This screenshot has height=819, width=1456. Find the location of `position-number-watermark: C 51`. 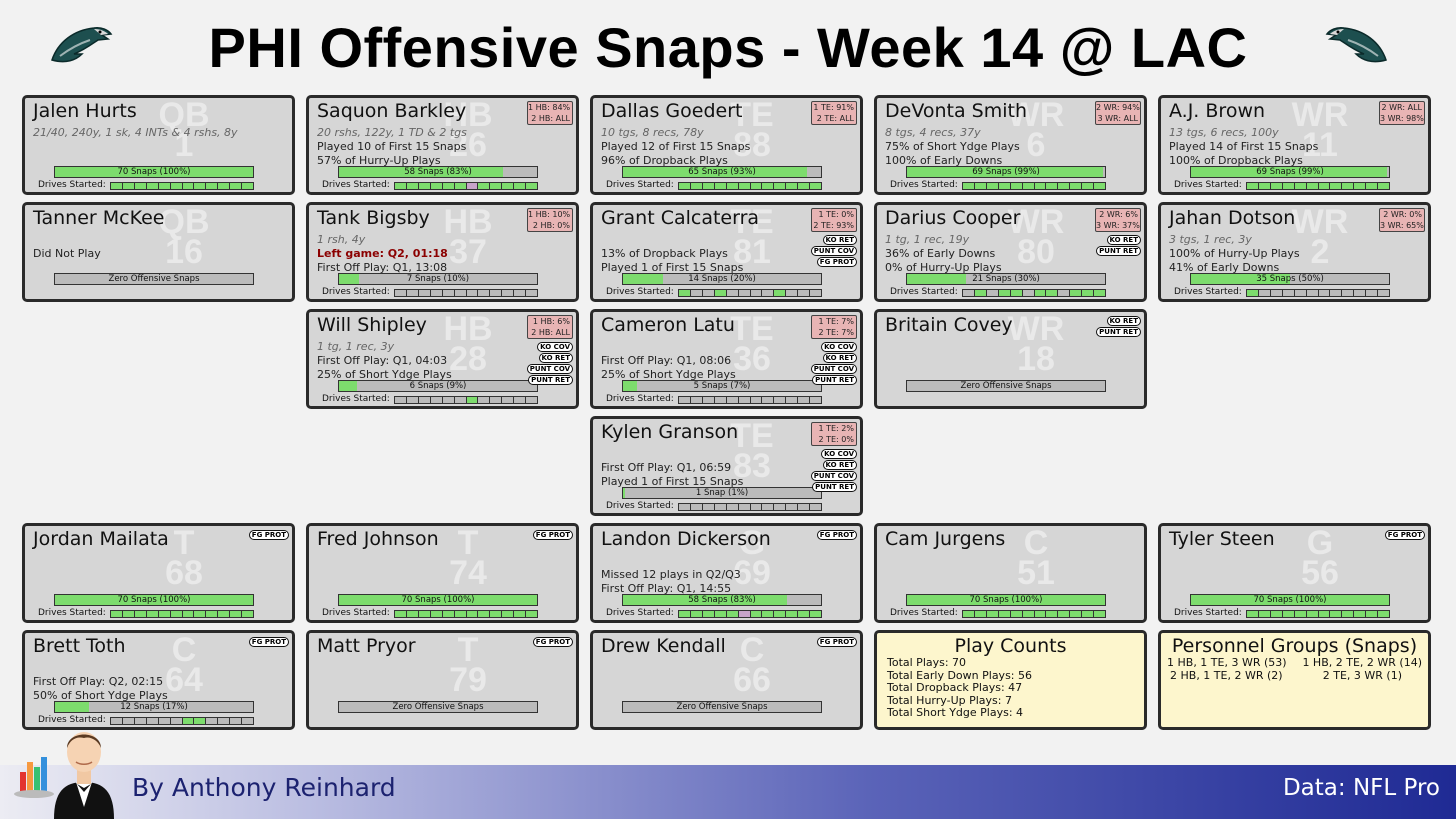

position-number-watermark: C 51 is located at coordinates (1036, 557).